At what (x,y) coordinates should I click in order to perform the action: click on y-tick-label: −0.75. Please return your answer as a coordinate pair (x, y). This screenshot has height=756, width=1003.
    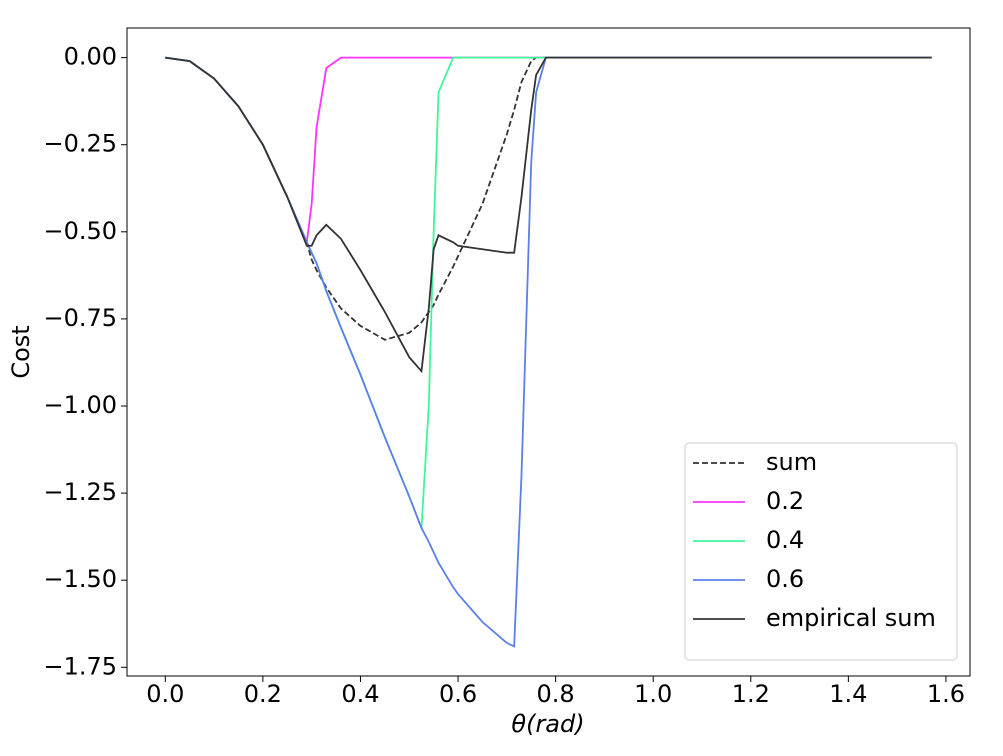
    Looking at the image, I should click on (80, 318).